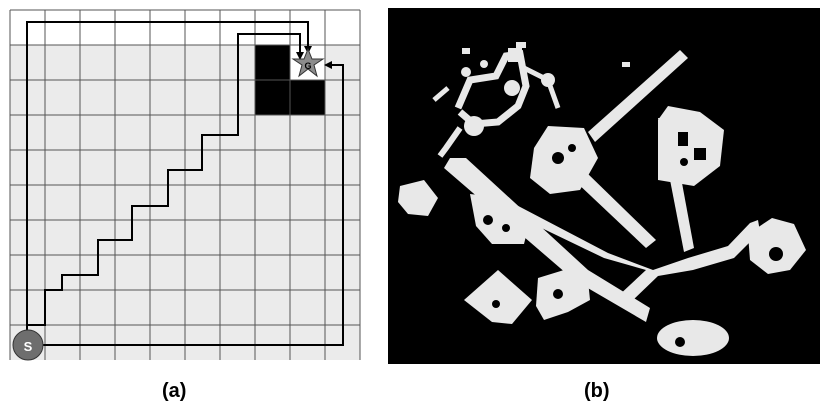  I want to click on goal-label: G, so click(307, 66).